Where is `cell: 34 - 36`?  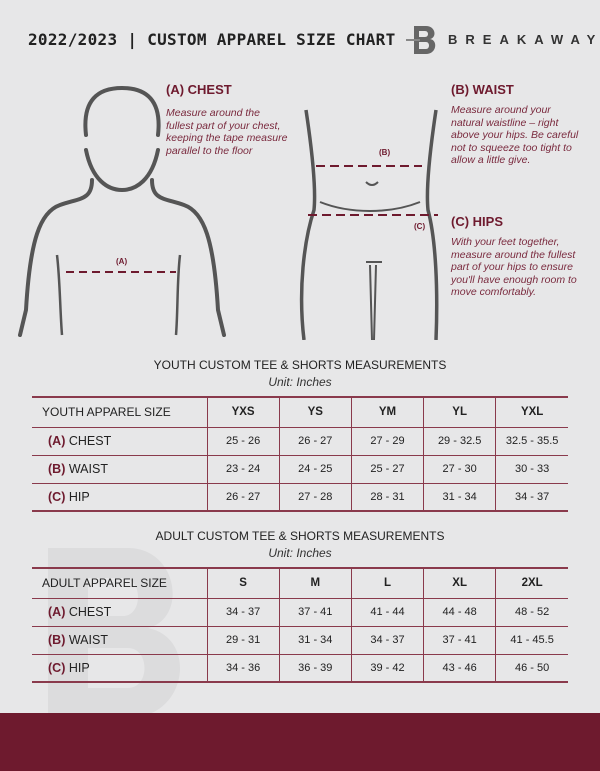 cell: 34 - 36 is located at coordinates (243, 668).